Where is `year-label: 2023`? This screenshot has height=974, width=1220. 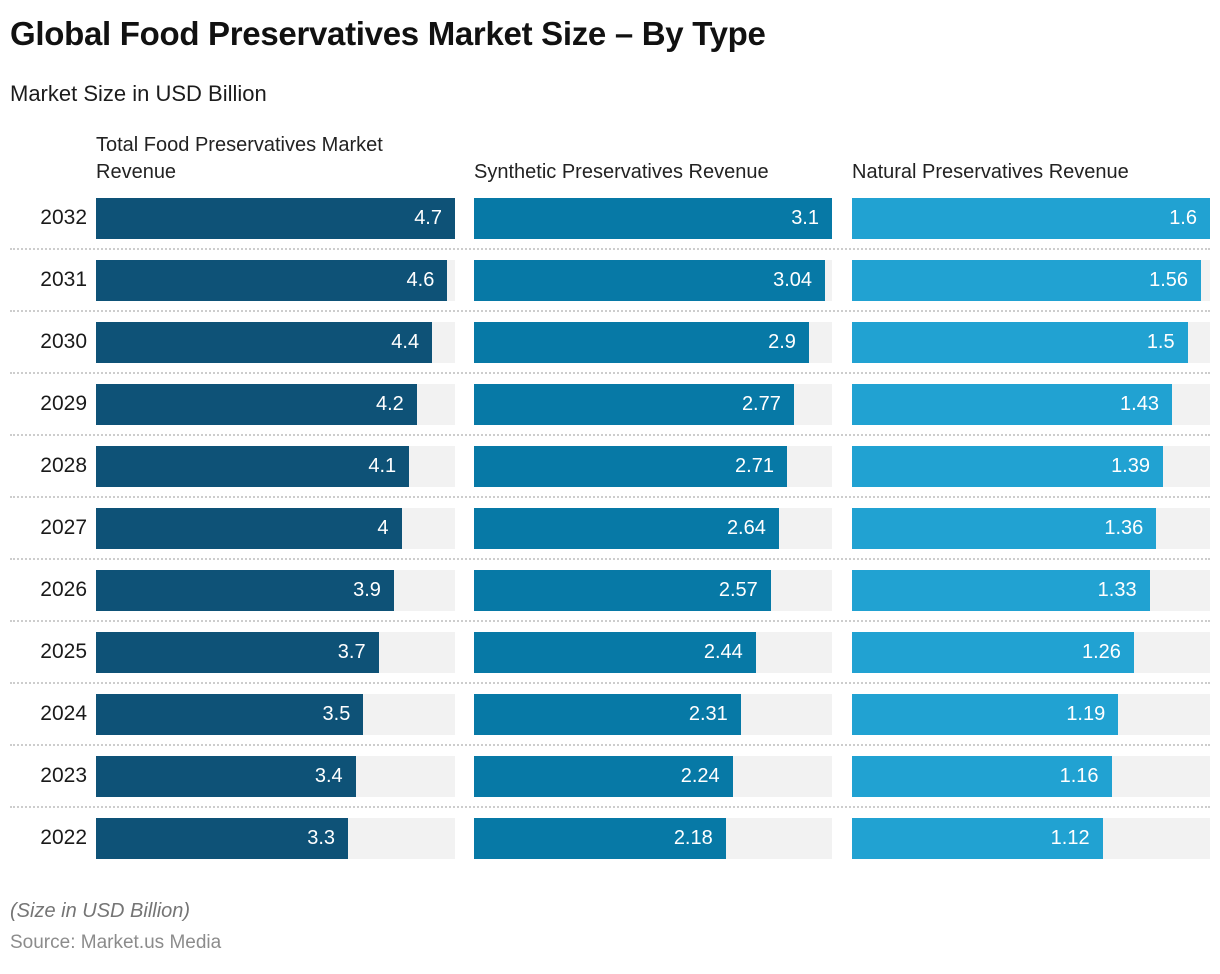
year-label: 2023 is located at coordinates (63, 775).